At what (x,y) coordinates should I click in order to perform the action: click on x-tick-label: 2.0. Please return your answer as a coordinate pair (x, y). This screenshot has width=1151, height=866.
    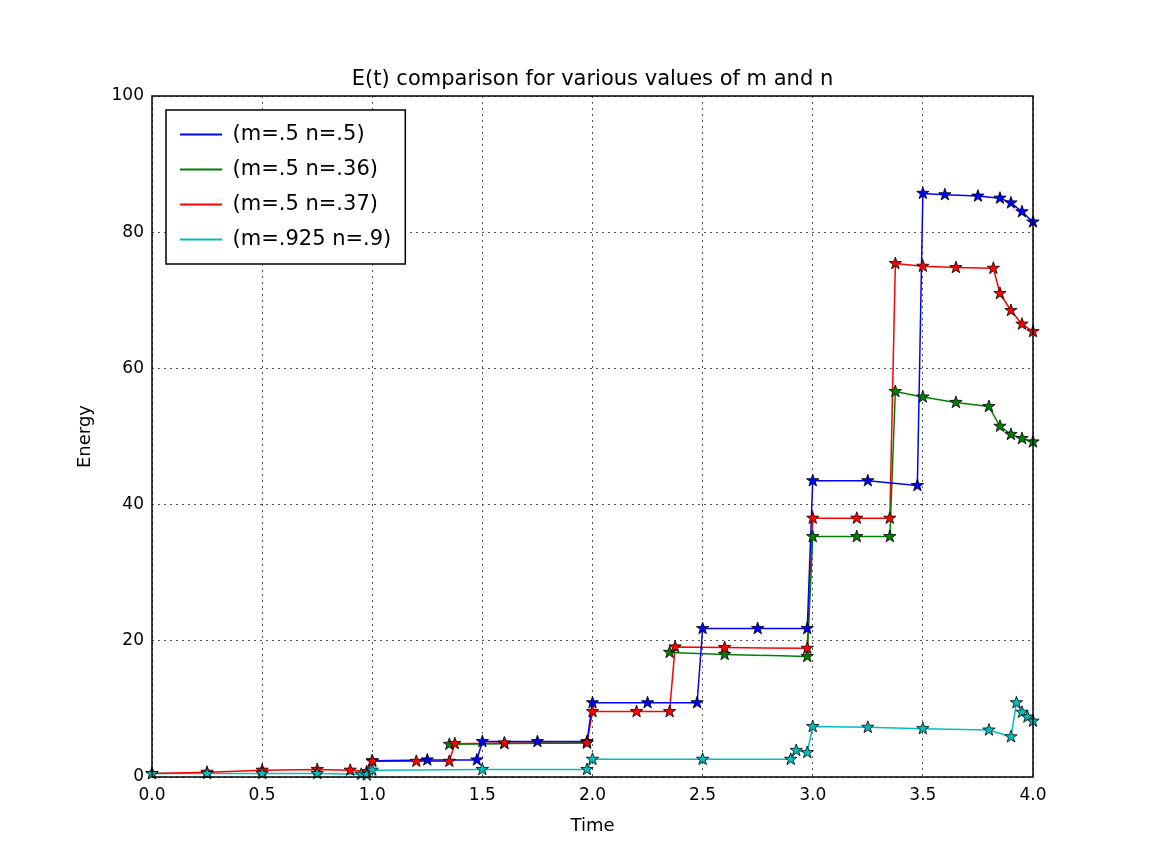
    Looking at the image, I should click on (592, 793).